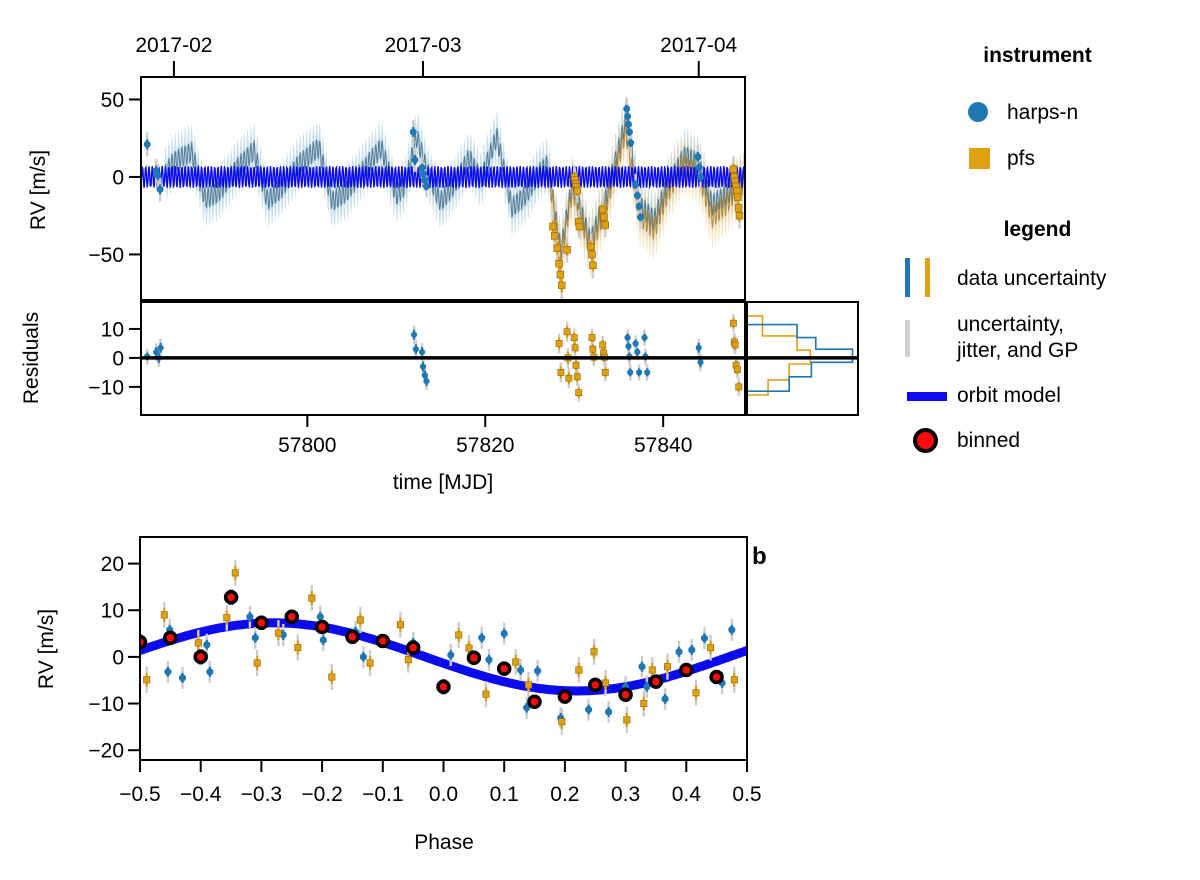 The height and width of the screenshot is (880, 1200). I want to click on legend-item-orbit-model: orbit model, so click(1009, 395).